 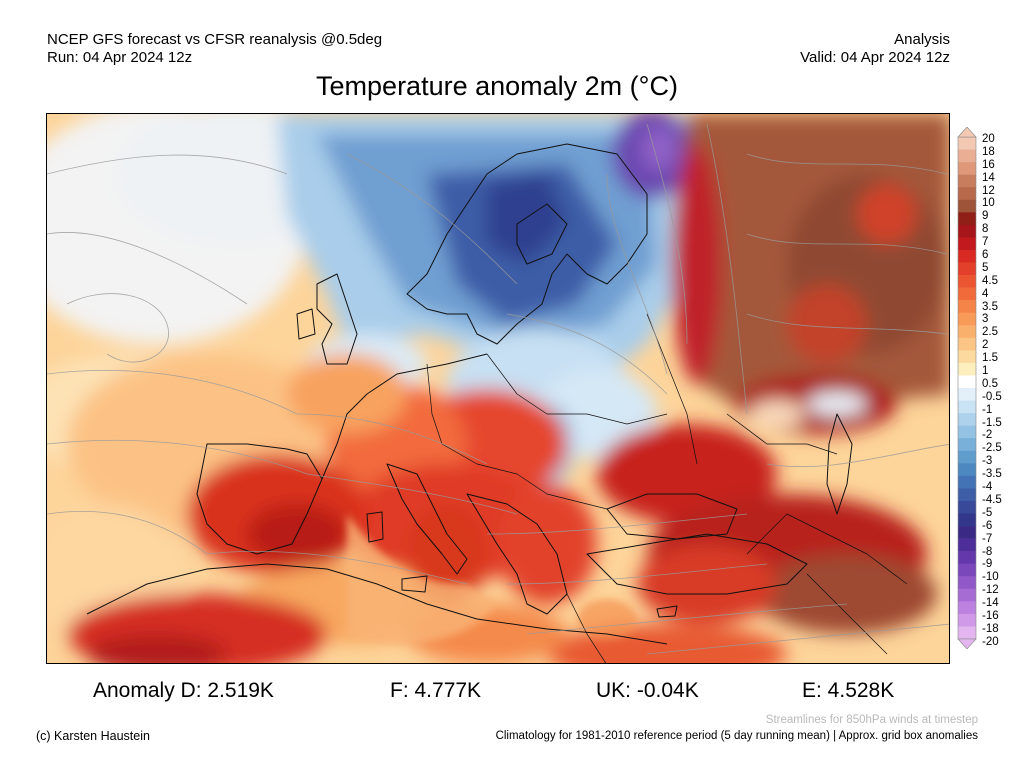 I want to click on colorbar-label: 9, so click(x=985, y=216).